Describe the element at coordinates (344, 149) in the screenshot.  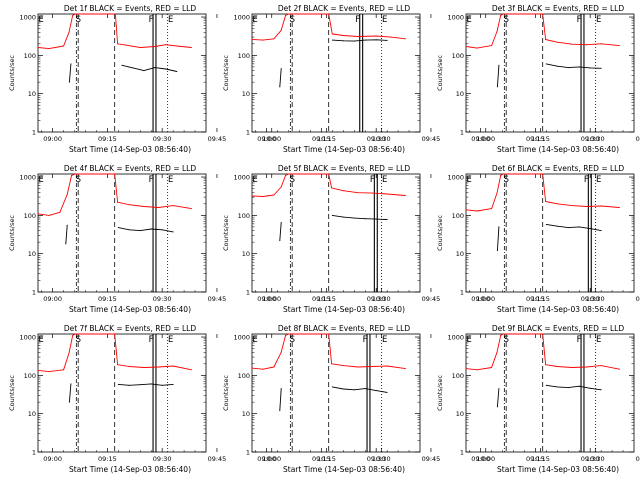
I see `x-axis-label: Start Time (14-Sep-03 08:56:40)` at that location.